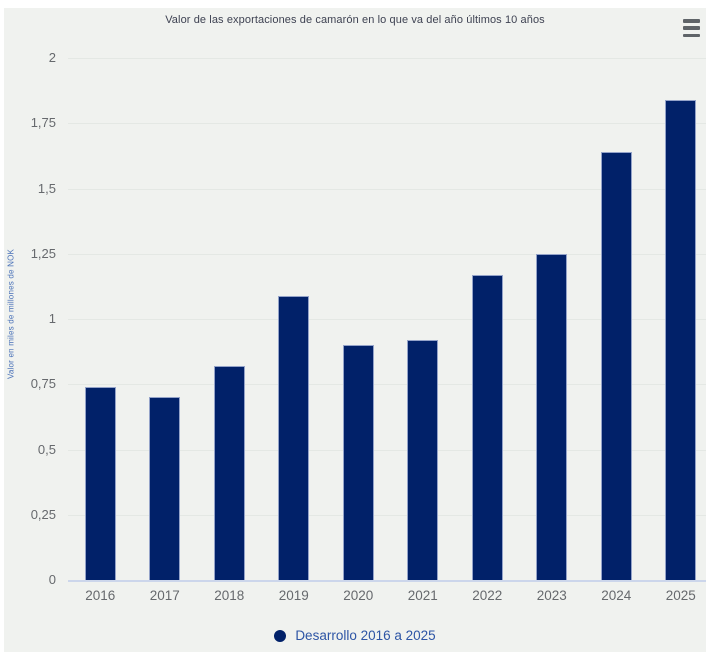  What do you see at coordinates (100, 483) in the screenshot?
I see `bar-2016` at bounding box center [100, 483].